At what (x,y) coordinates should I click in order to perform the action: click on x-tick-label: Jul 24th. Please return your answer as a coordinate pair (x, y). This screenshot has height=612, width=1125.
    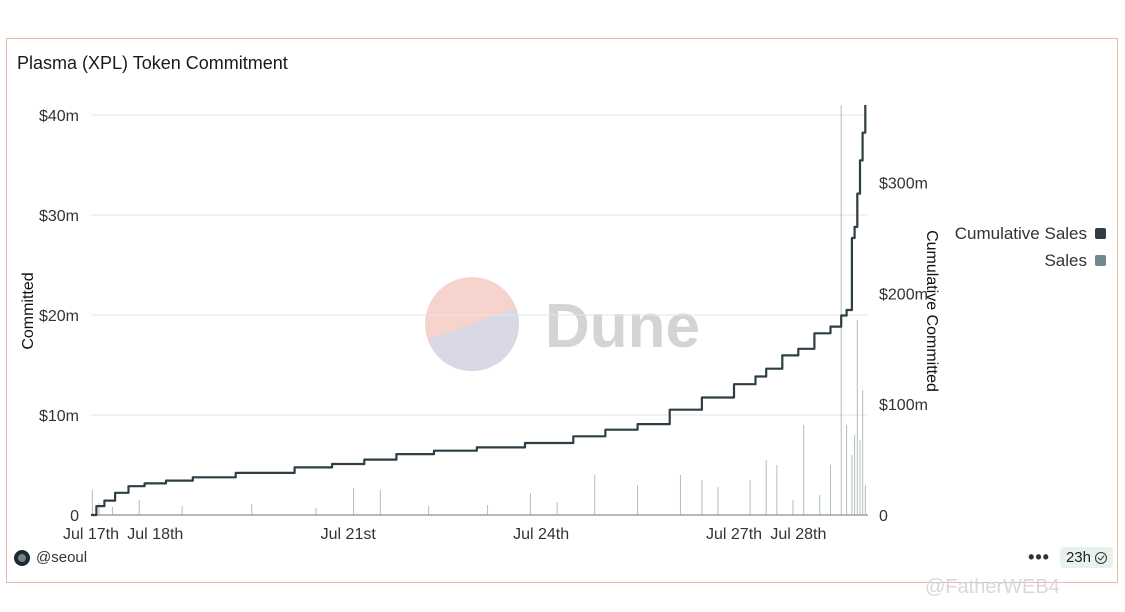
    Looking at the image, I should click on (541, 534).